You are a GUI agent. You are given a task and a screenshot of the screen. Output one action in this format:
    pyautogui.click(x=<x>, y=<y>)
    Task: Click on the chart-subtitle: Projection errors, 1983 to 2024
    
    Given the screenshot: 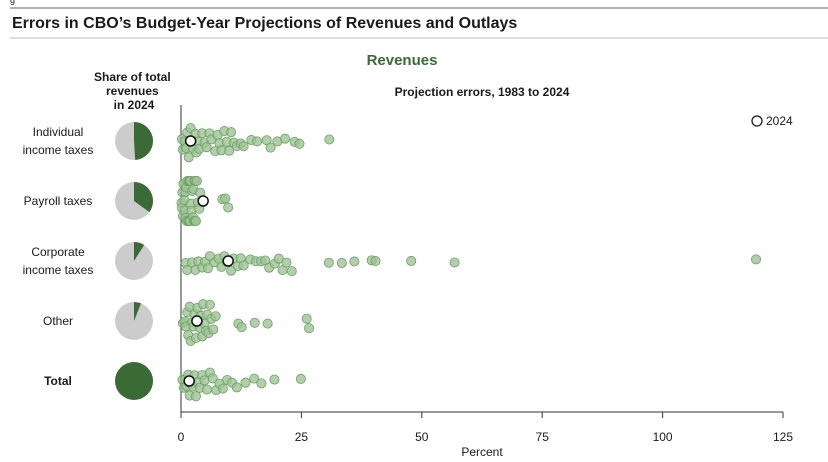 What is the action you would take?
    pyautogui.click(x=482, y=92)
    